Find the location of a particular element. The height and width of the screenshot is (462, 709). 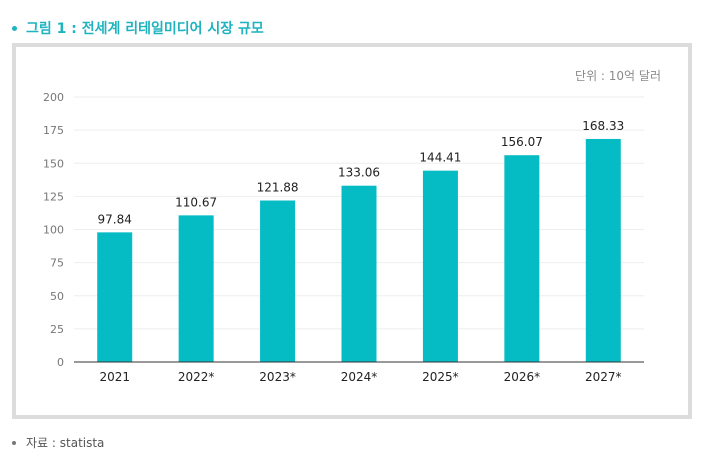

x-tick-label: 2025* is located at coordinates (440, 377).